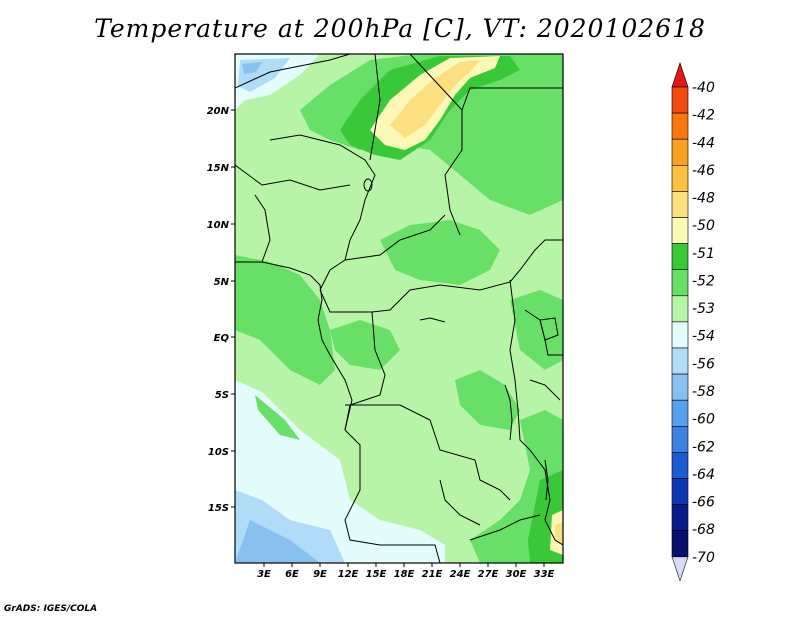 This screenshot has height=618, width=800. I want to click on colorbar-label: -62, so click(703, 447).